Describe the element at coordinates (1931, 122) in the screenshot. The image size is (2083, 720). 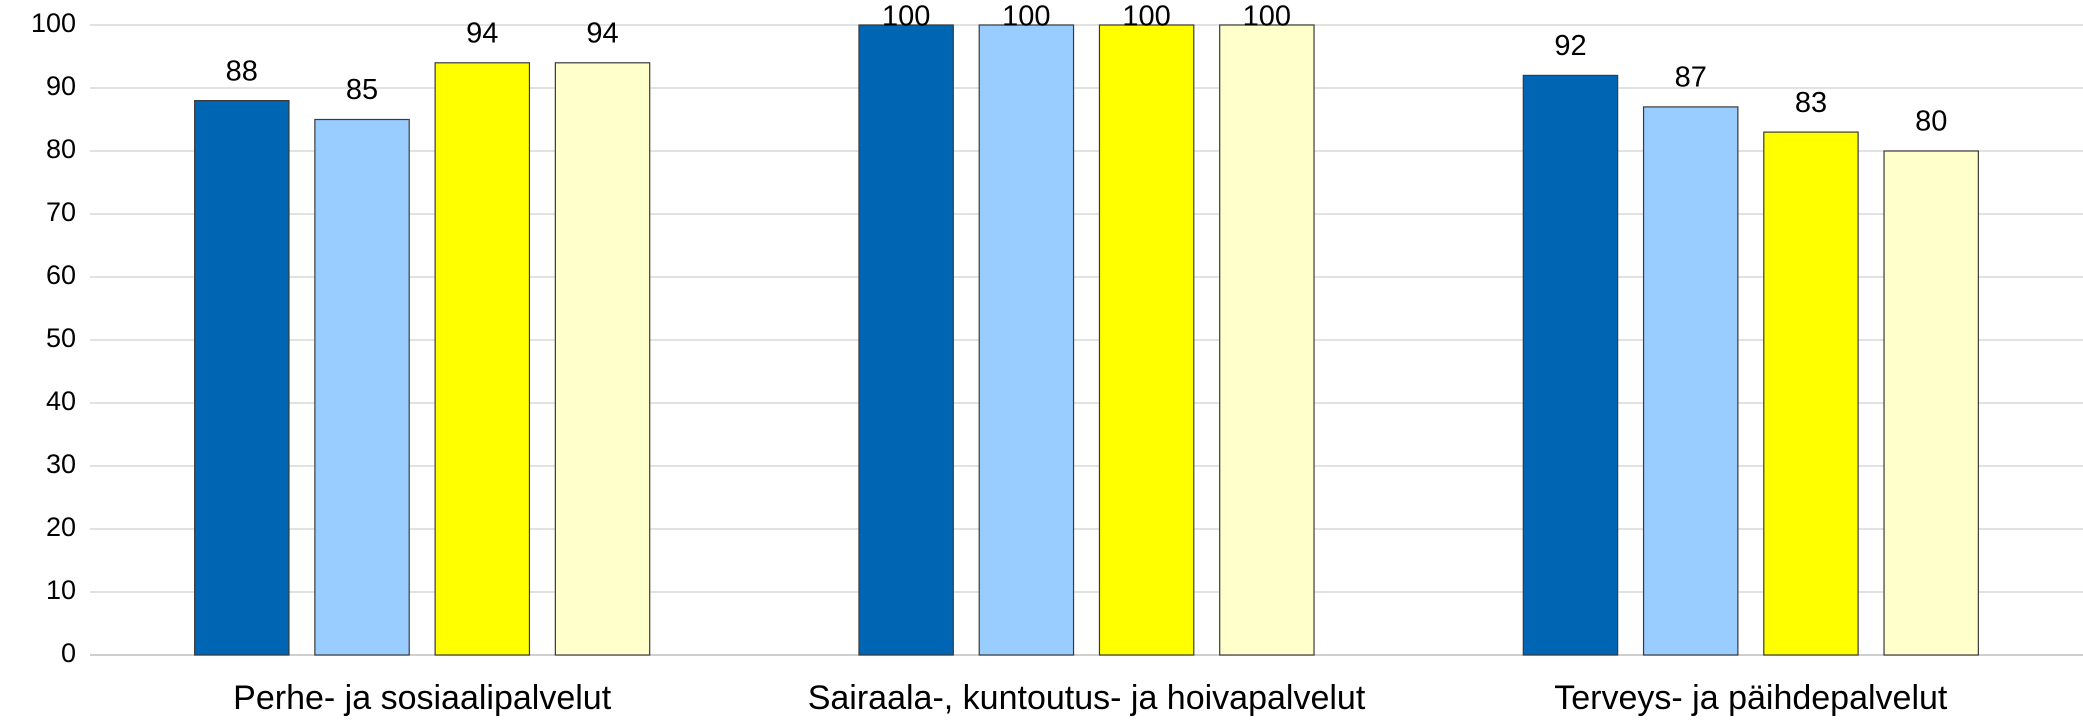
I see `value-label: 80` at that location.